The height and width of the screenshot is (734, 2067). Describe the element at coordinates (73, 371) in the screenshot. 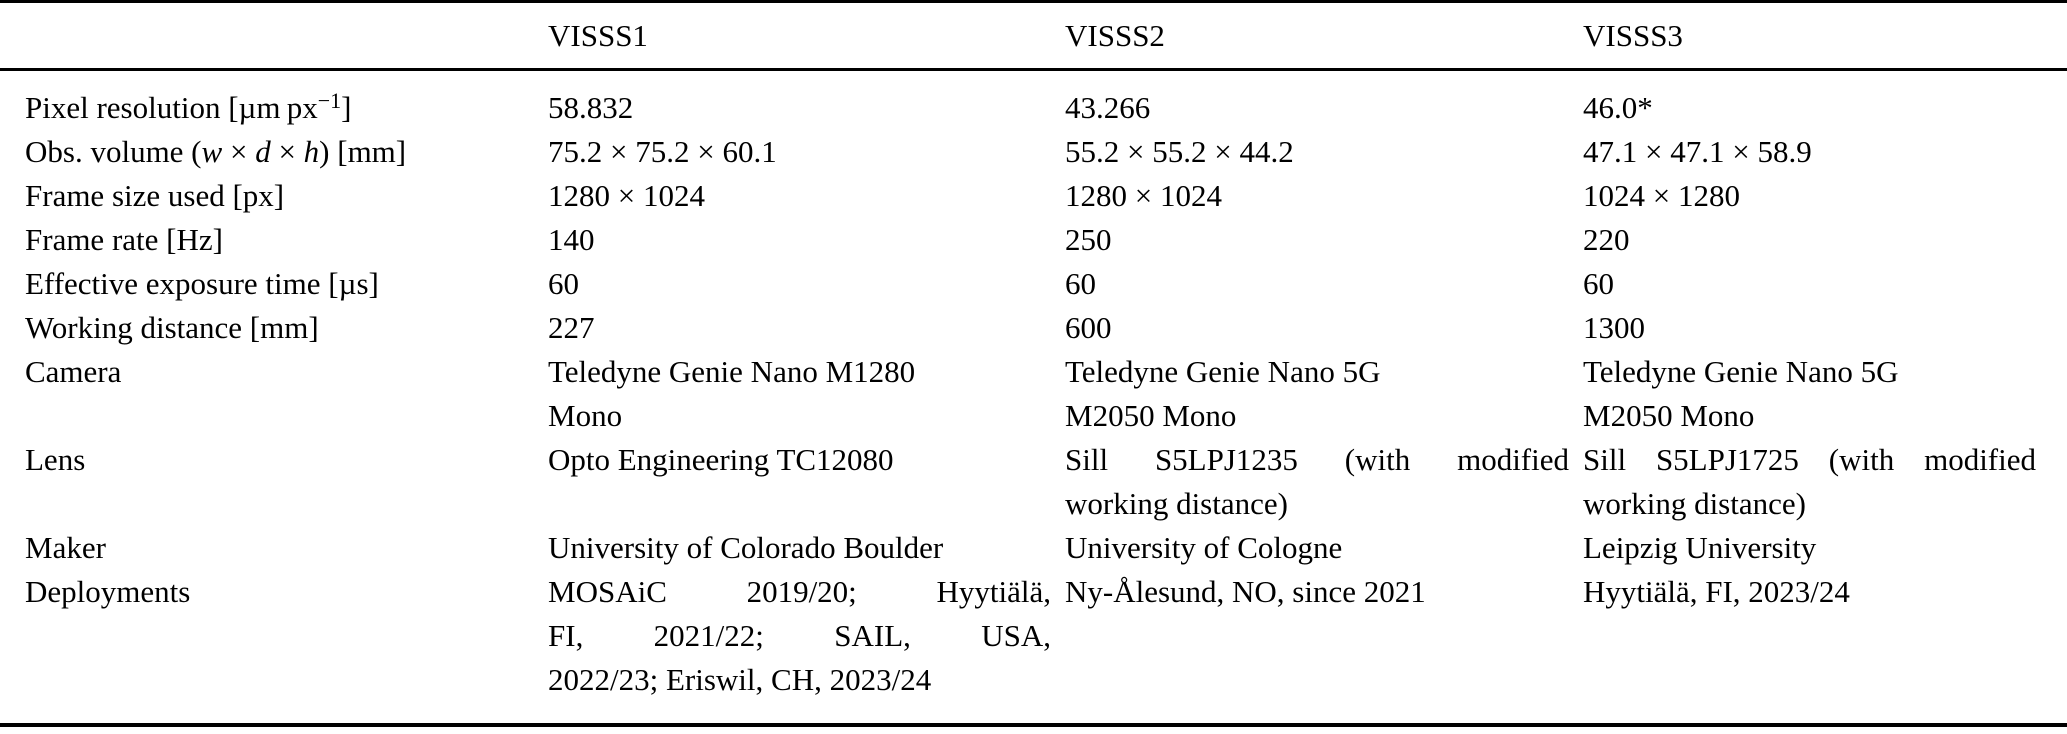

I see `row-label-camera: Camera` at that location.